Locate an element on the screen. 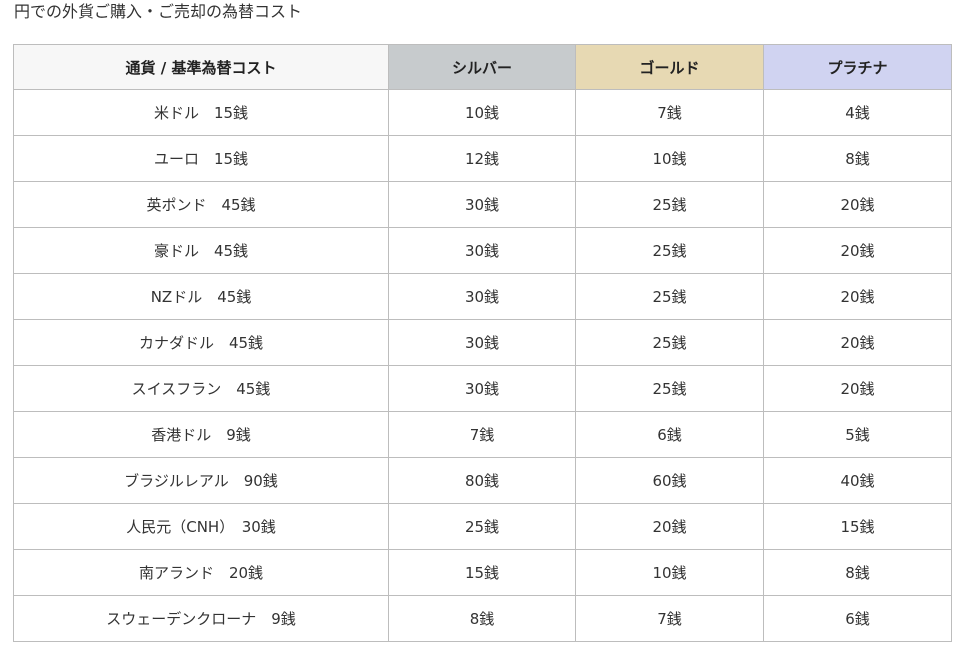  header-gold: ゴールド is located at coordinates (669, 67).